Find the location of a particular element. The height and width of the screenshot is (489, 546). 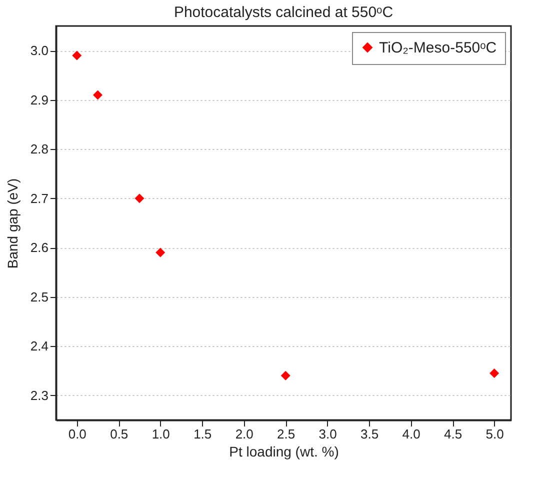

y-tick-label: 2.9 is located at coordinates (39, 100).